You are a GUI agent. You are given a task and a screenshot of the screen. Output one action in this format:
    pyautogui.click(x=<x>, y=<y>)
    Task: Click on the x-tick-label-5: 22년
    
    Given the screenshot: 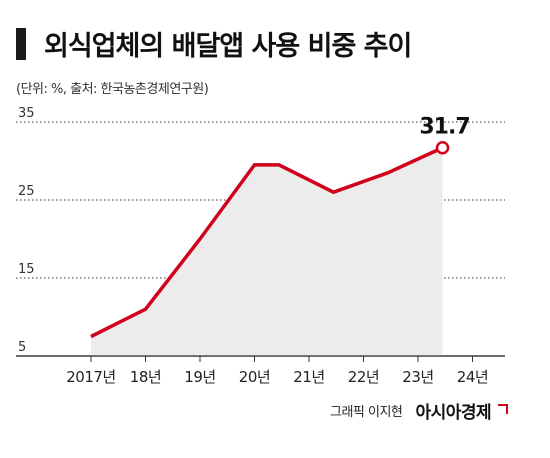 What is the action you would take?
    pyautogui.click(x=363, y=377)
    